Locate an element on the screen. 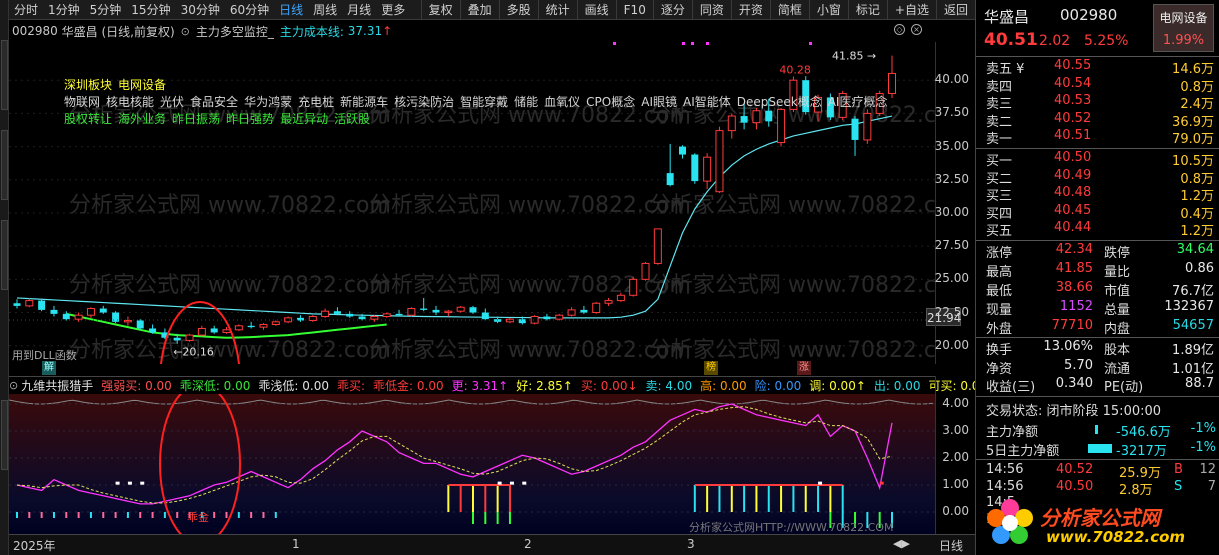 This screenshot has height=555, width=1219. marker-unlock: 解 is located at coordinates (49, 368).